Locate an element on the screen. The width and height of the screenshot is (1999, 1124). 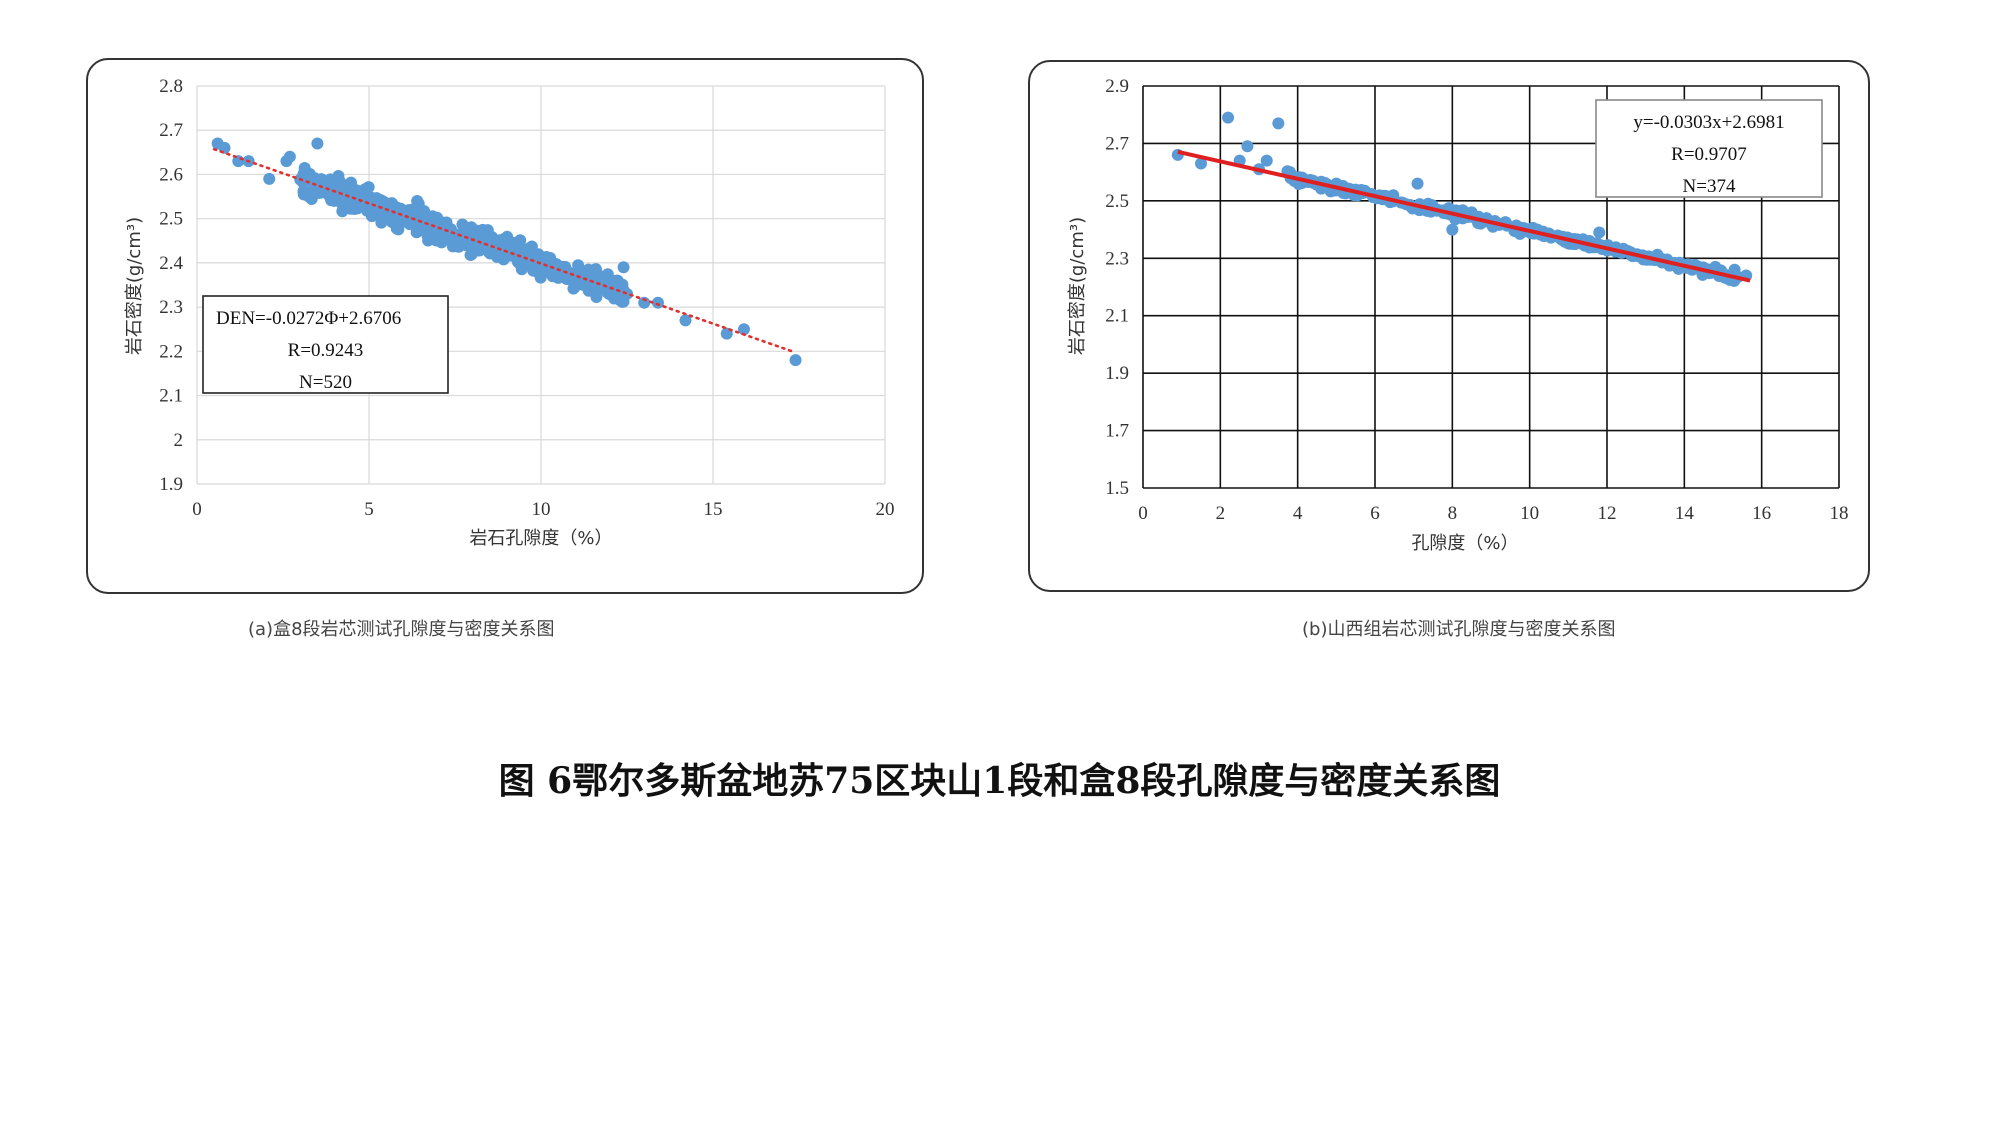
equation-line: R=0.9243 is located at coordinates (326, 350).